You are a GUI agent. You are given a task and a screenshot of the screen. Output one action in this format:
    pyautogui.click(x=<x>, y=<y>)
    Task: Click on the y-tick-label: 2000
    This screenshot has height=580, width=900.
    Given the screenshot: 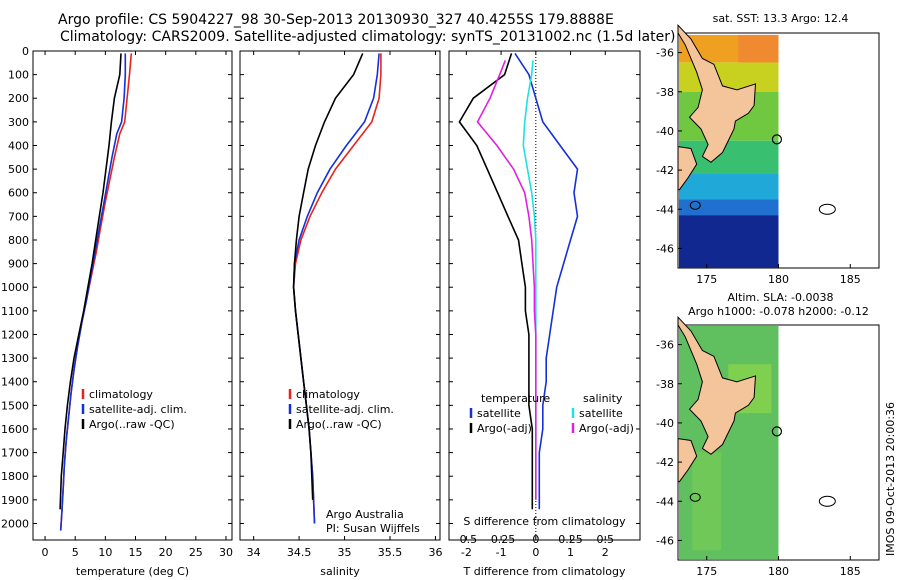 What is the action you would take?
    pyautogui.click(x=15, y=523)
    